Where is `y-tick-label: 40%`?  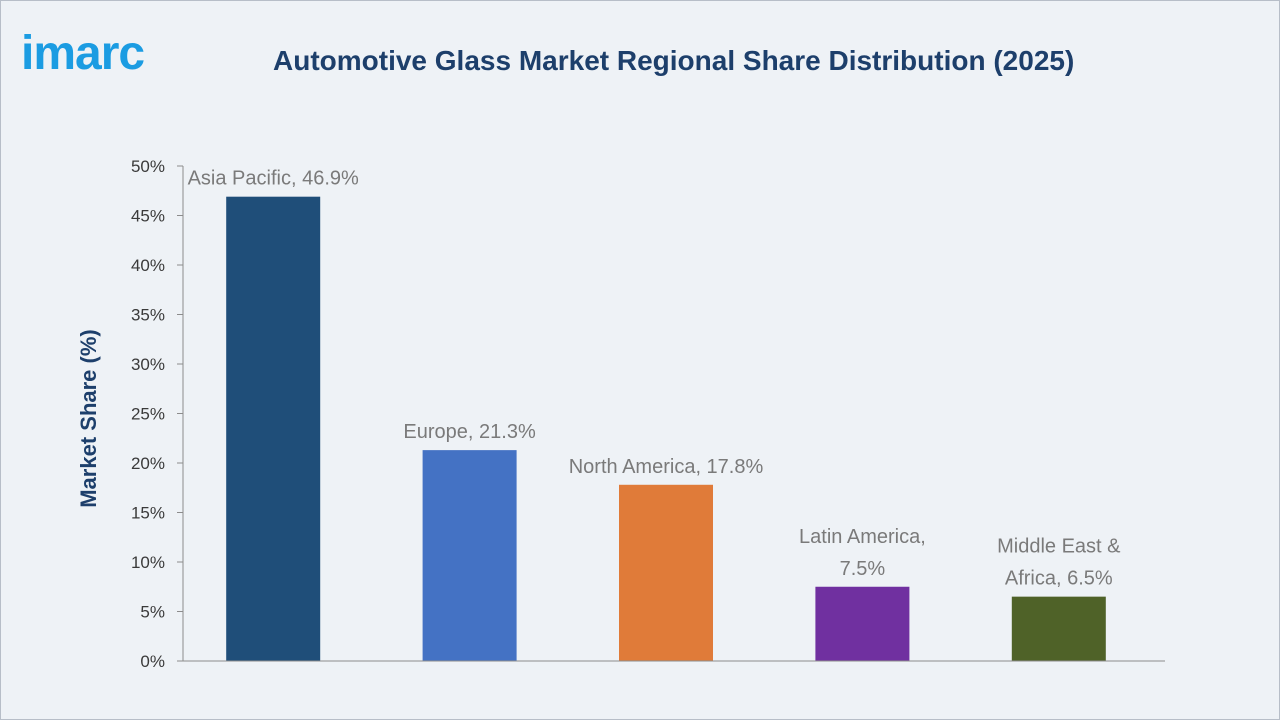
y-tick-label: 40% is located at coordinates (148, 265).